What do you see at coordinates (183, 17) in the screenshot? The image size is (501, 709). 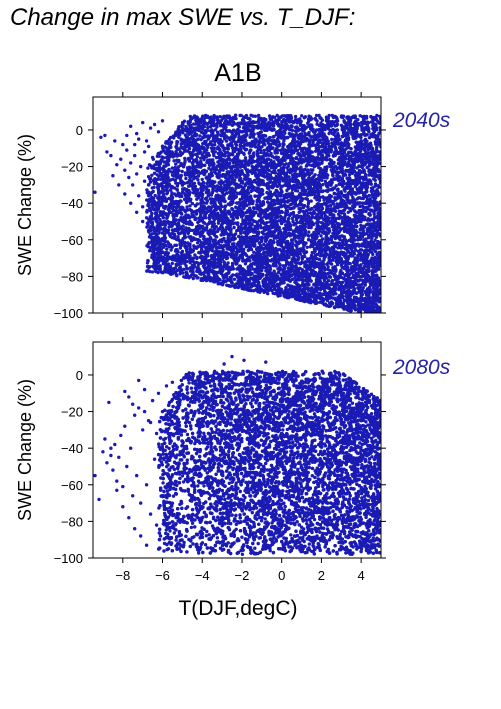 I see `figure-title: Change in max SWE vs. T_DJF:` at bounding box center [183, 17].